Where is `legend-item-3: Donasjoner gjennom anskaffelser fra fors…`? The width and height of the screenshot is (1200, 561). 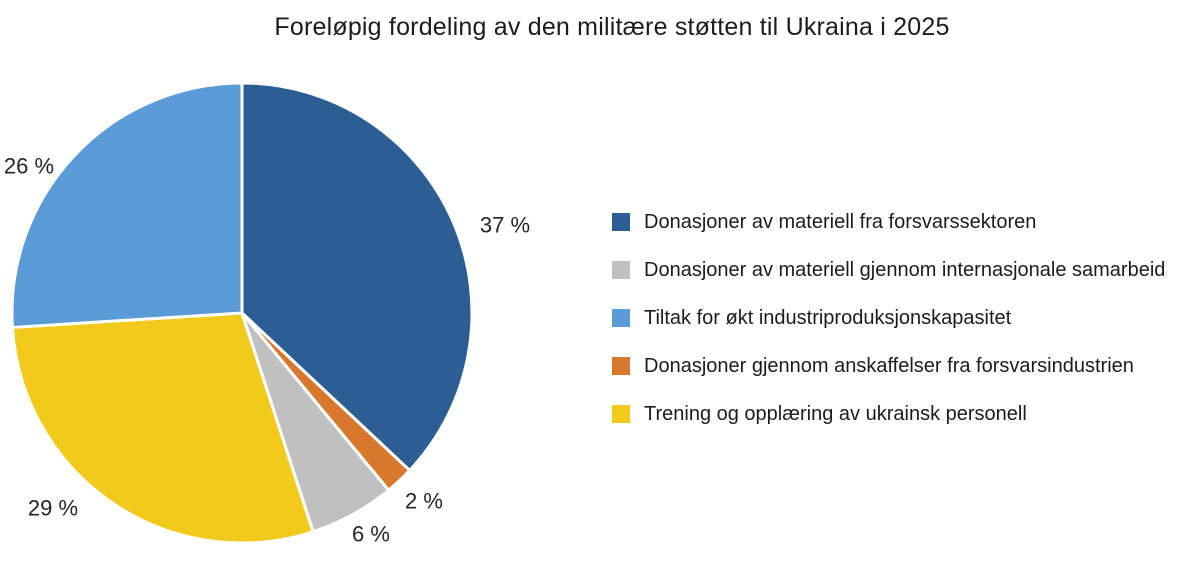 legend-item-3: Donasjoner gjennom anskaffelser fra fors… is located at coordinates (888, 366).